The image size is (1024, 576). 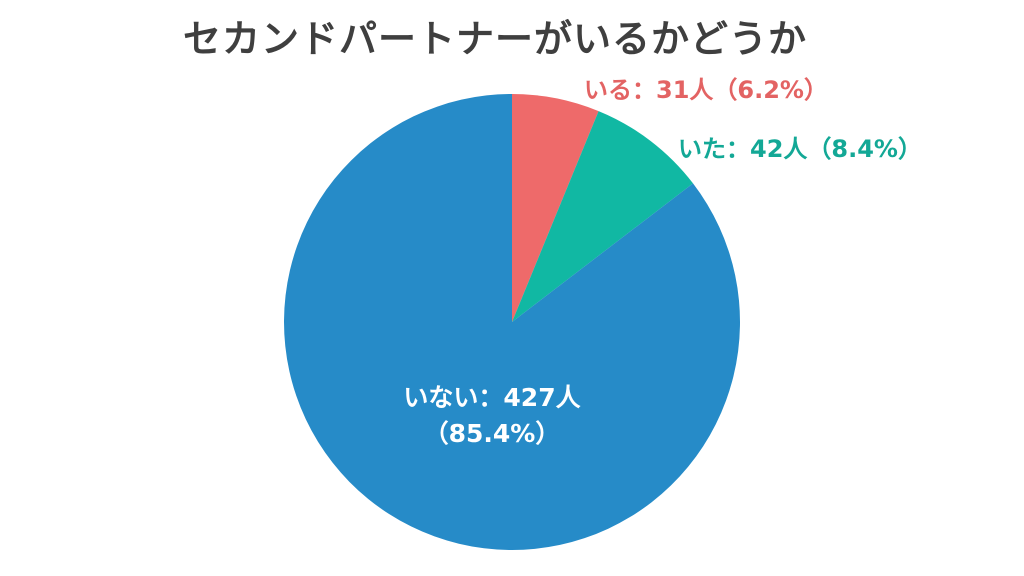 What do you see at coordinates (491, 397) in the screenshot?
I see `slice-label-3: いない：427人` at bounding box center [491, 397].